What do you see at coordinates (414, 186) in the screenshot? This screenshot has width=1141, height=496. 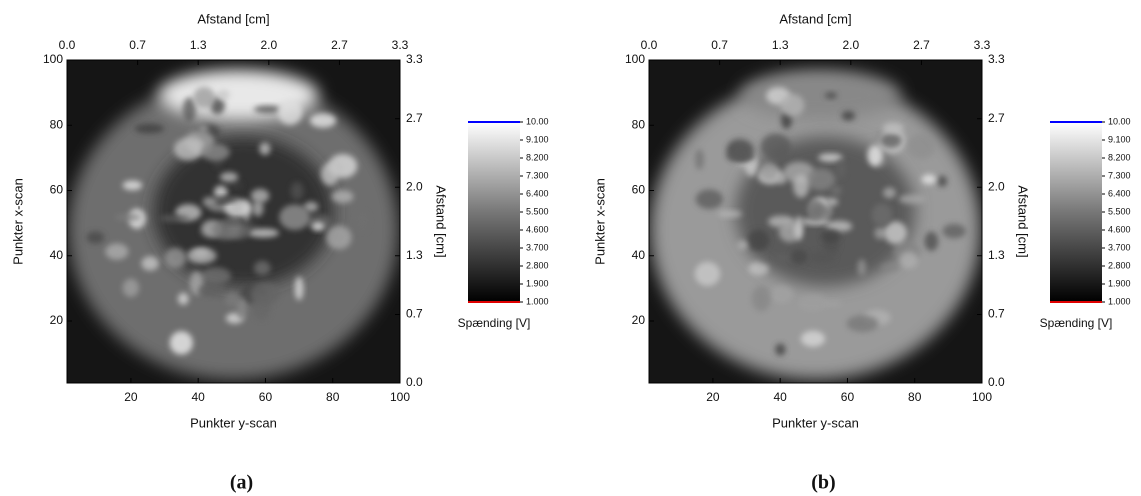 I see `y2-tick-label: 2.0` at bounding box center [414, 186].